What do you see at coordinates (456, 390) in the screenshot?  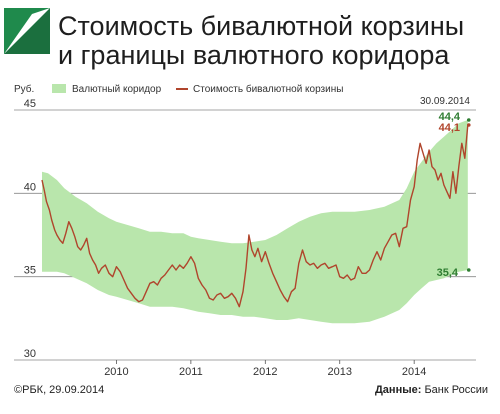 I see `footer-data-source: Банк России` at bounding box center [456, 390].